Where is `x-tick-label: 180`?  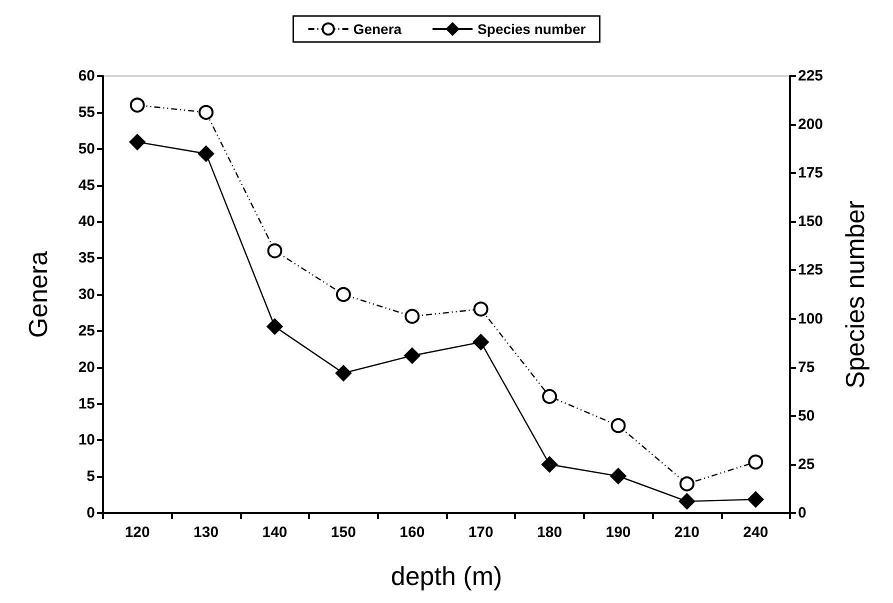
x-tick-label: 180 is located at coordinates (549, 532).